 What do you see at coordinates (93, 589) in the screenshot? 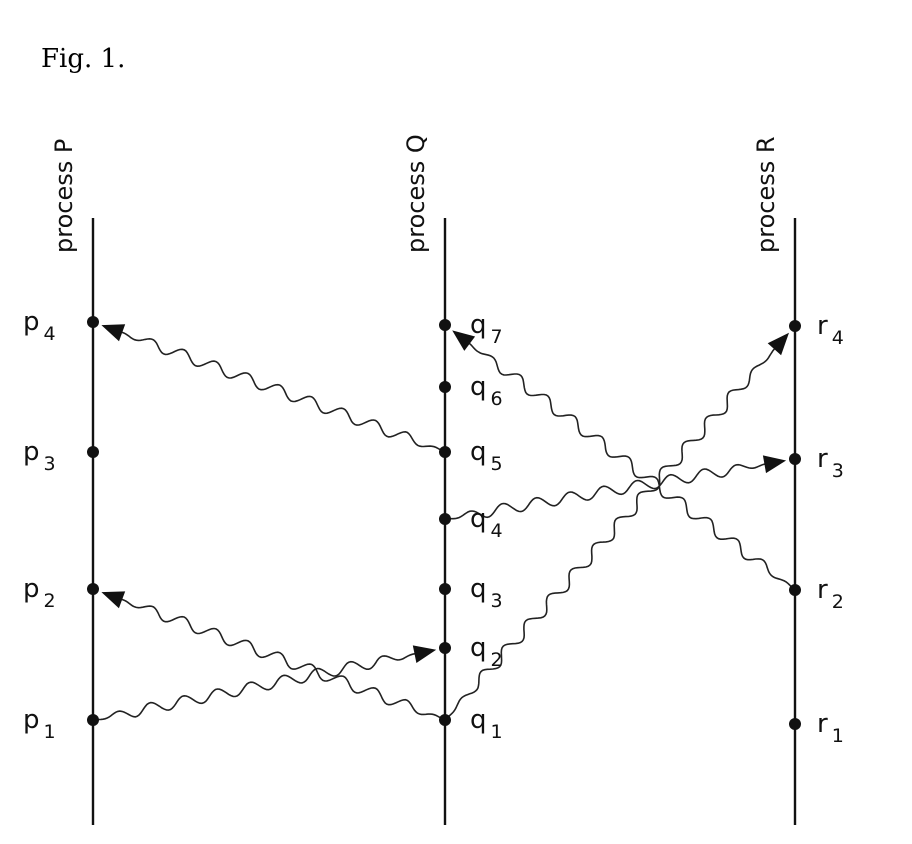
I see `event-dot-p2` at bounding box center [93, 589].